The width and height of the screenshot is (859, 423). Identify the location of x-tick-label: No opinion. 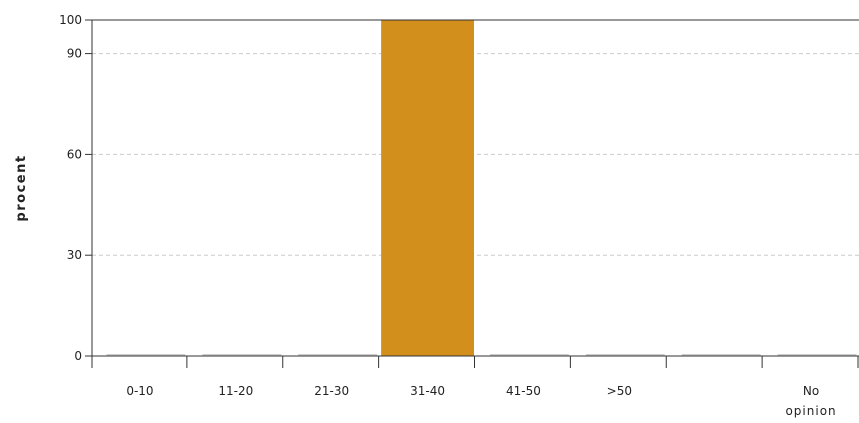
(810, 401).